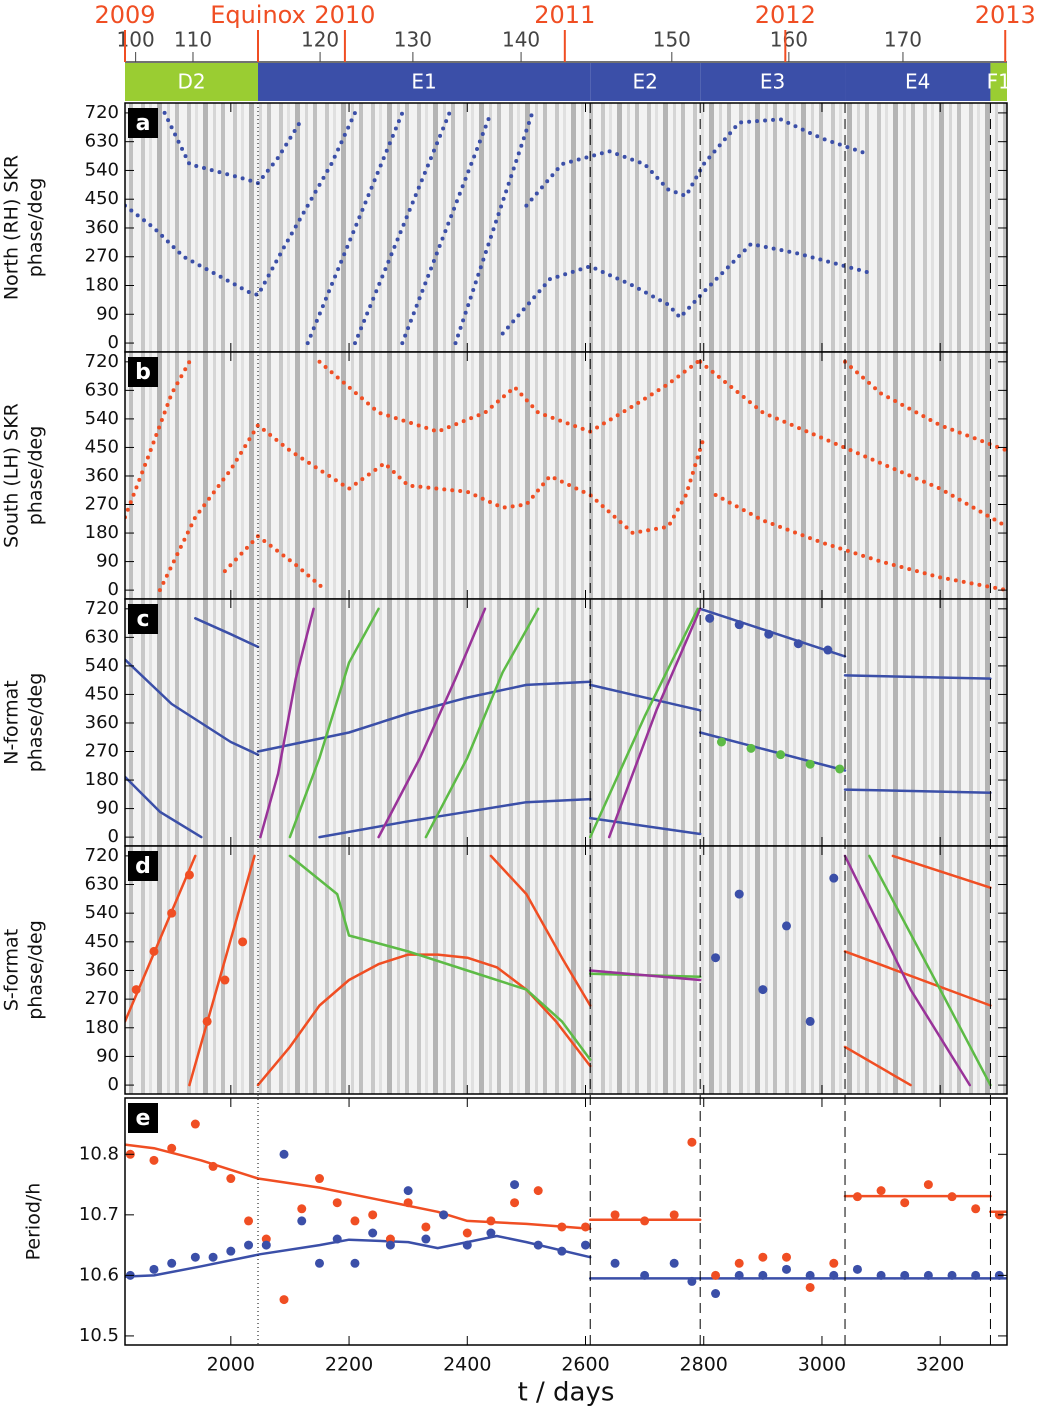 This screenshot has width=1043, height=1413. I want to click on y-tick-label: 630, so click(102, 636).